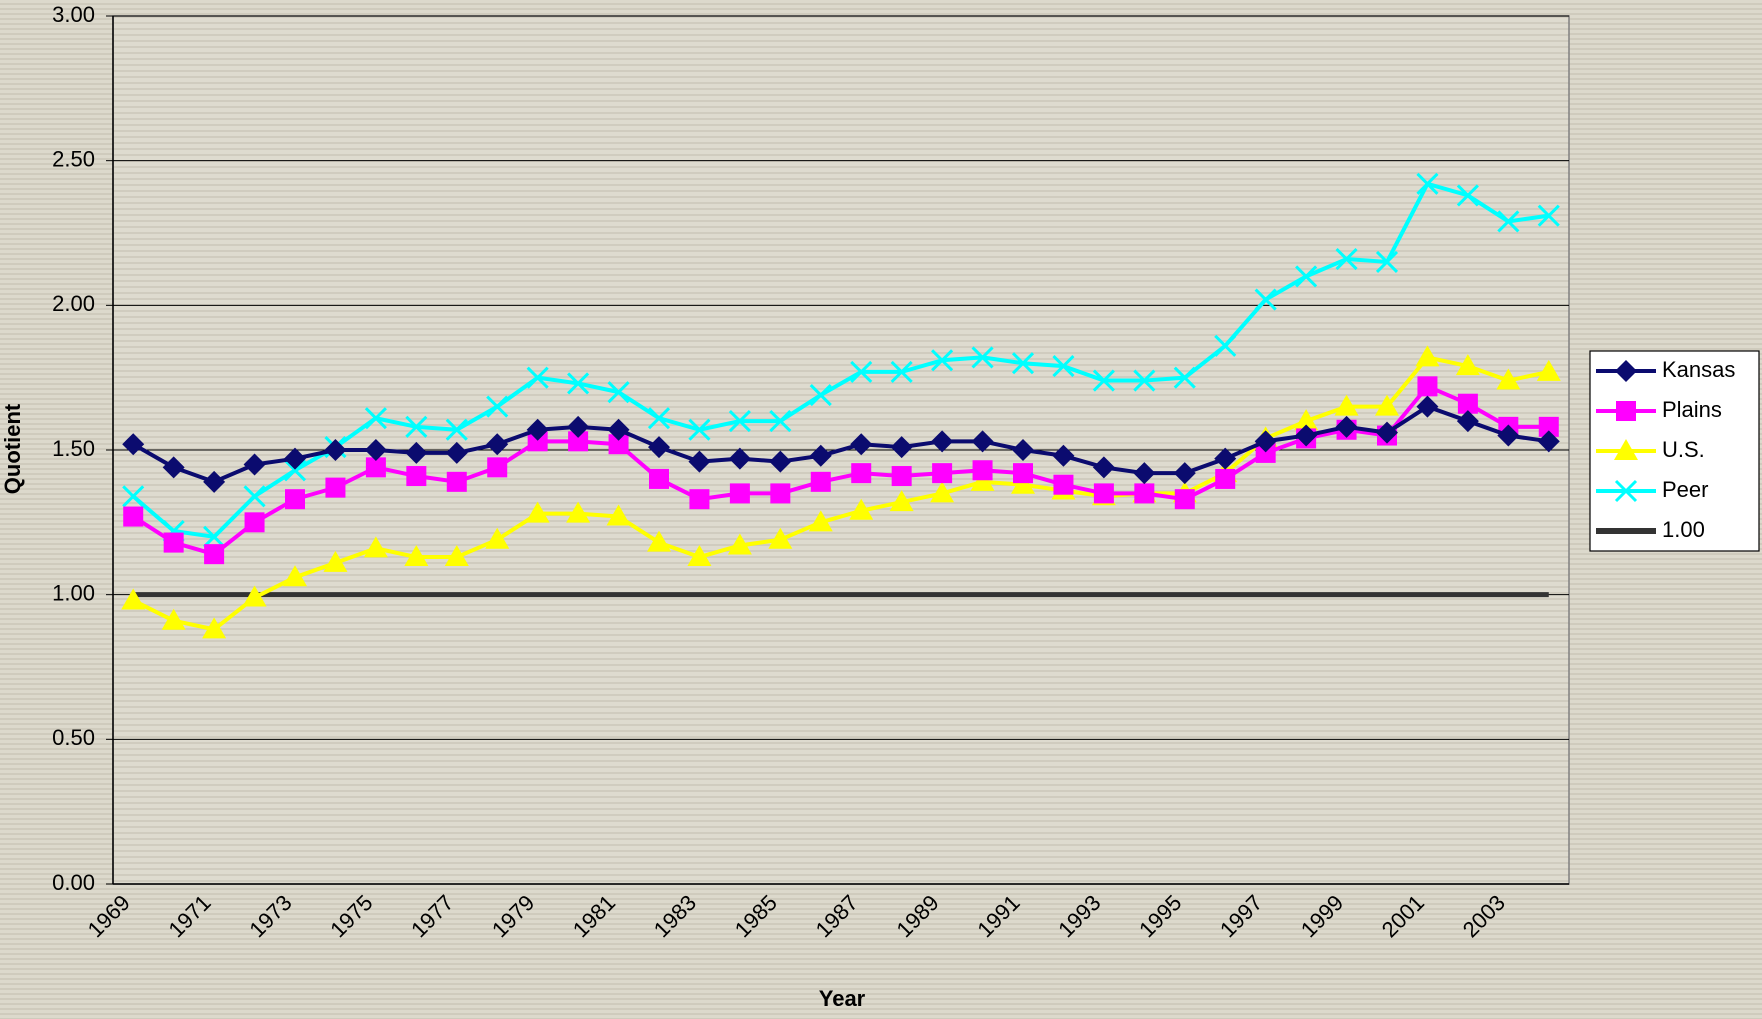  Describe the element at coordinates (1683, 529) in the screenshot. I see `legend-label: 1.00` at that location.